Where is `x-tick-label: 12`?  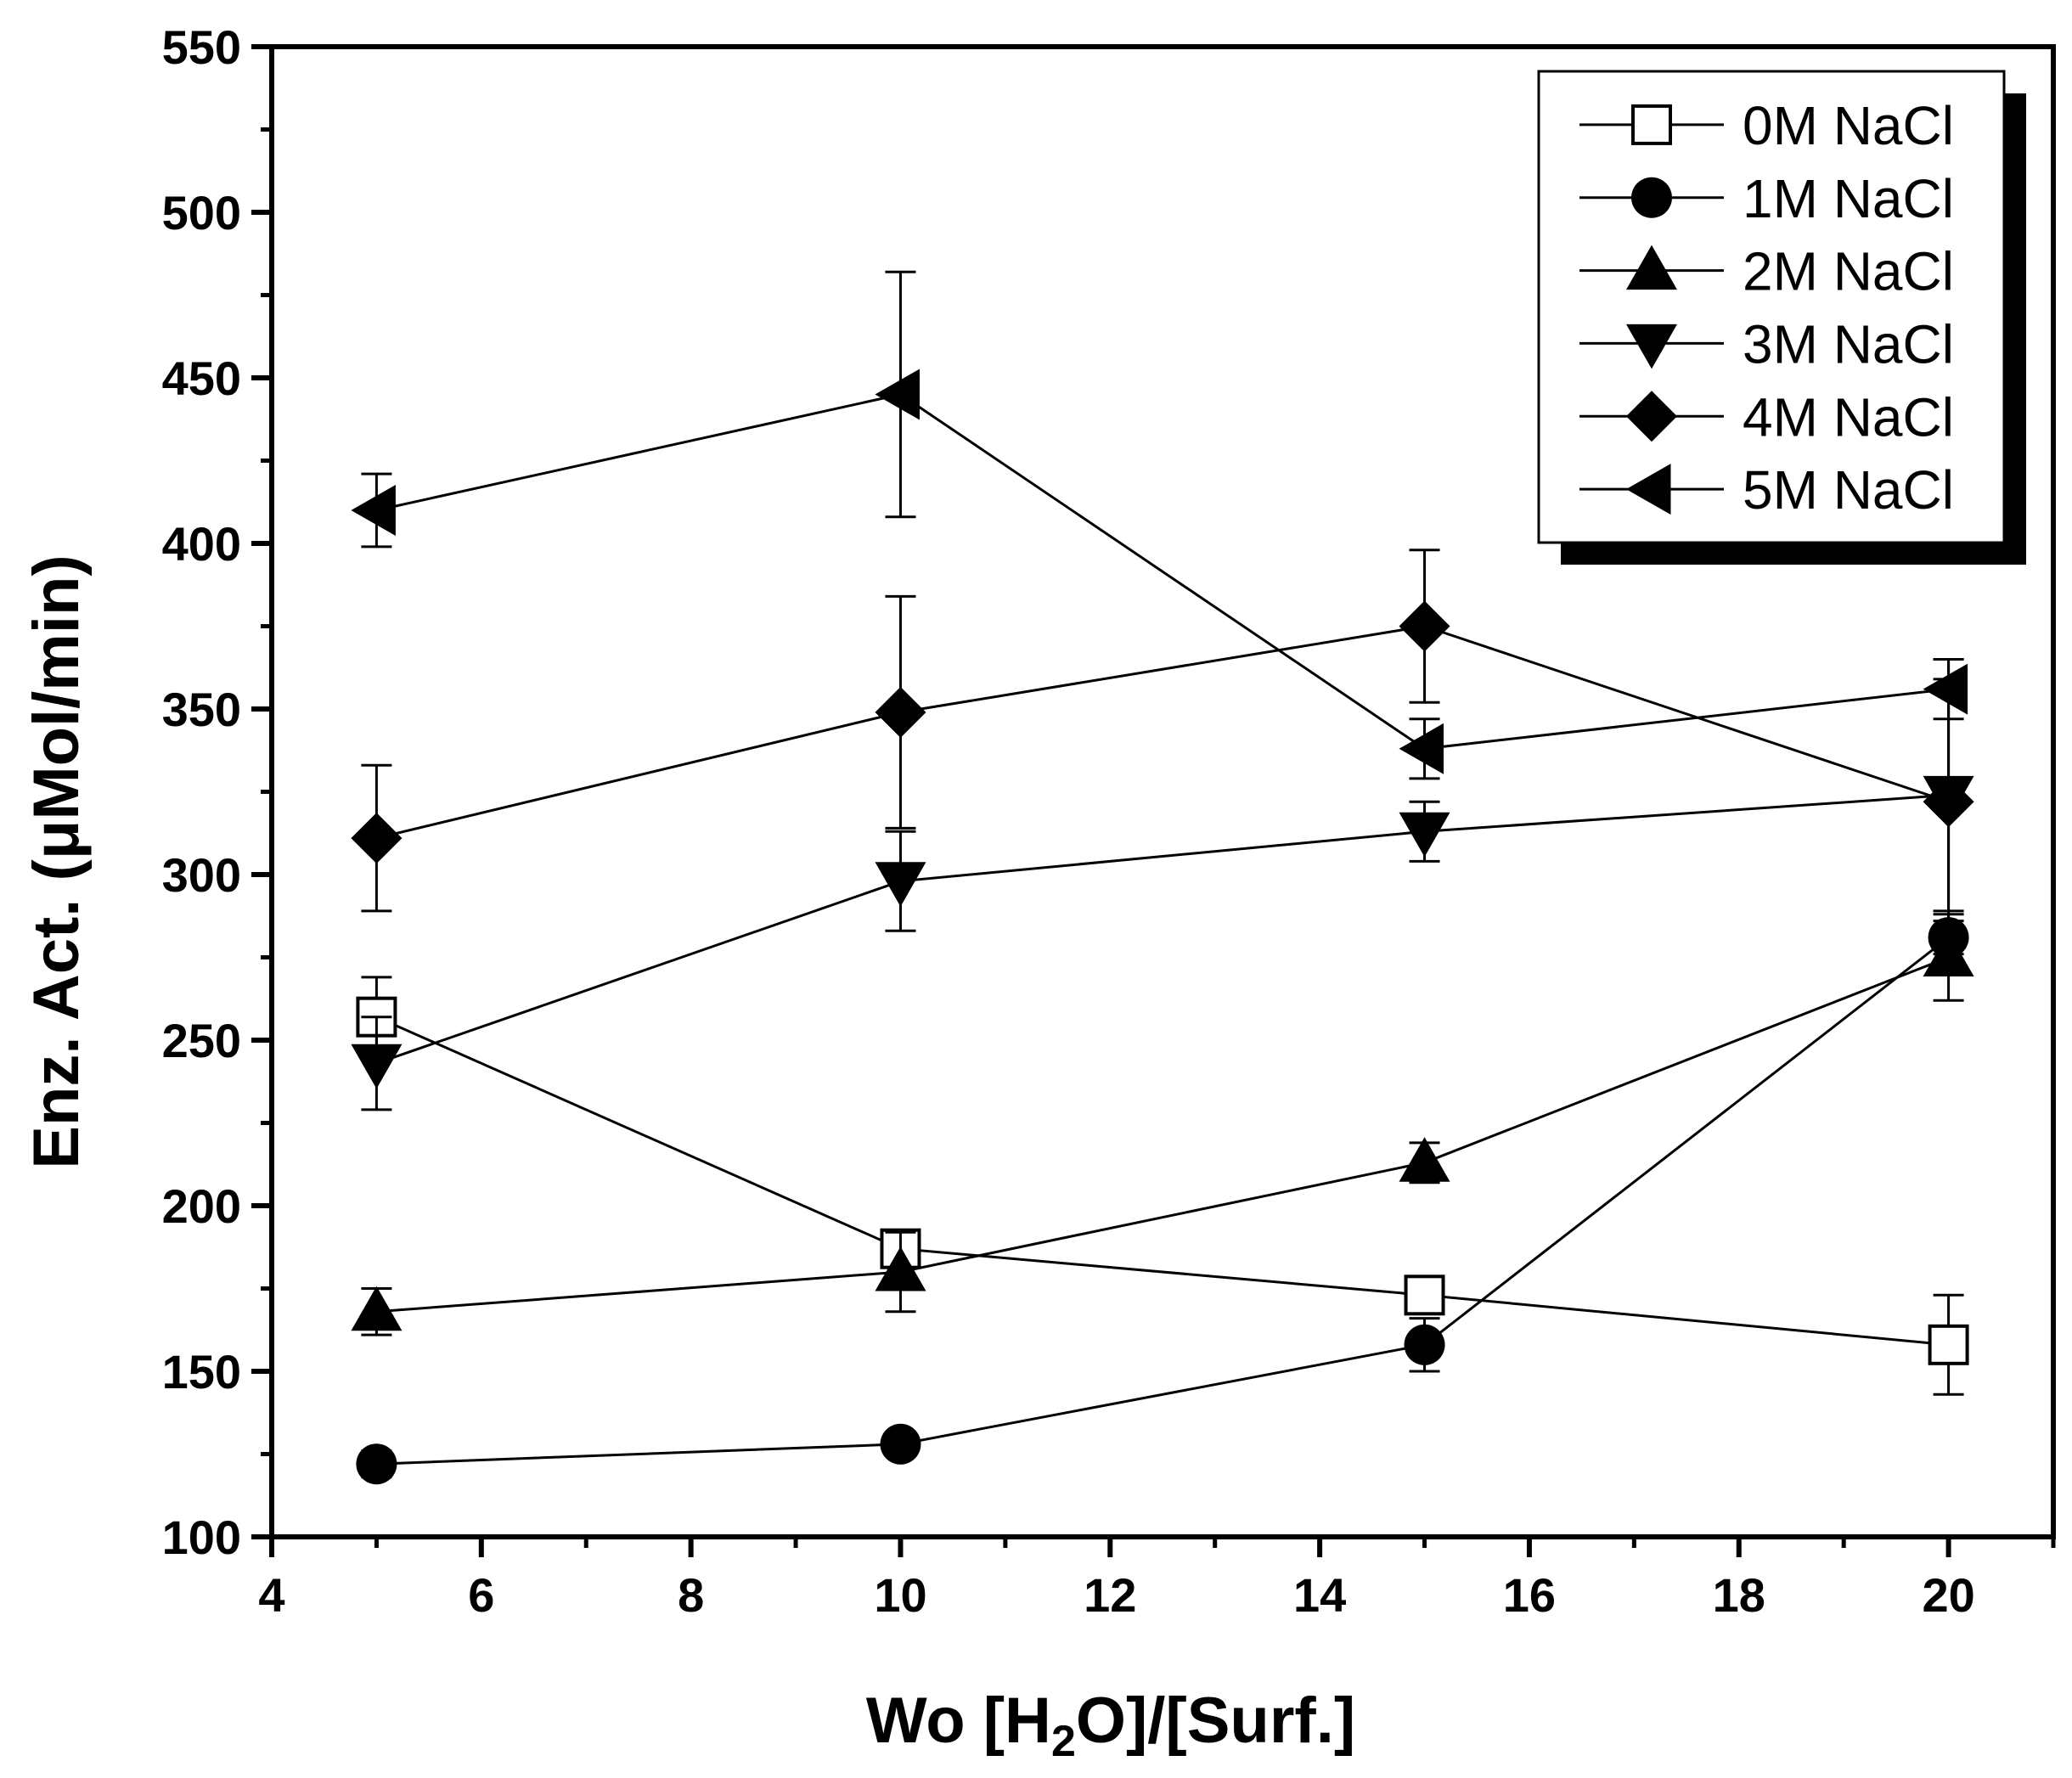
x-tick-label: 12 is located at coordinates (1110, 1595).